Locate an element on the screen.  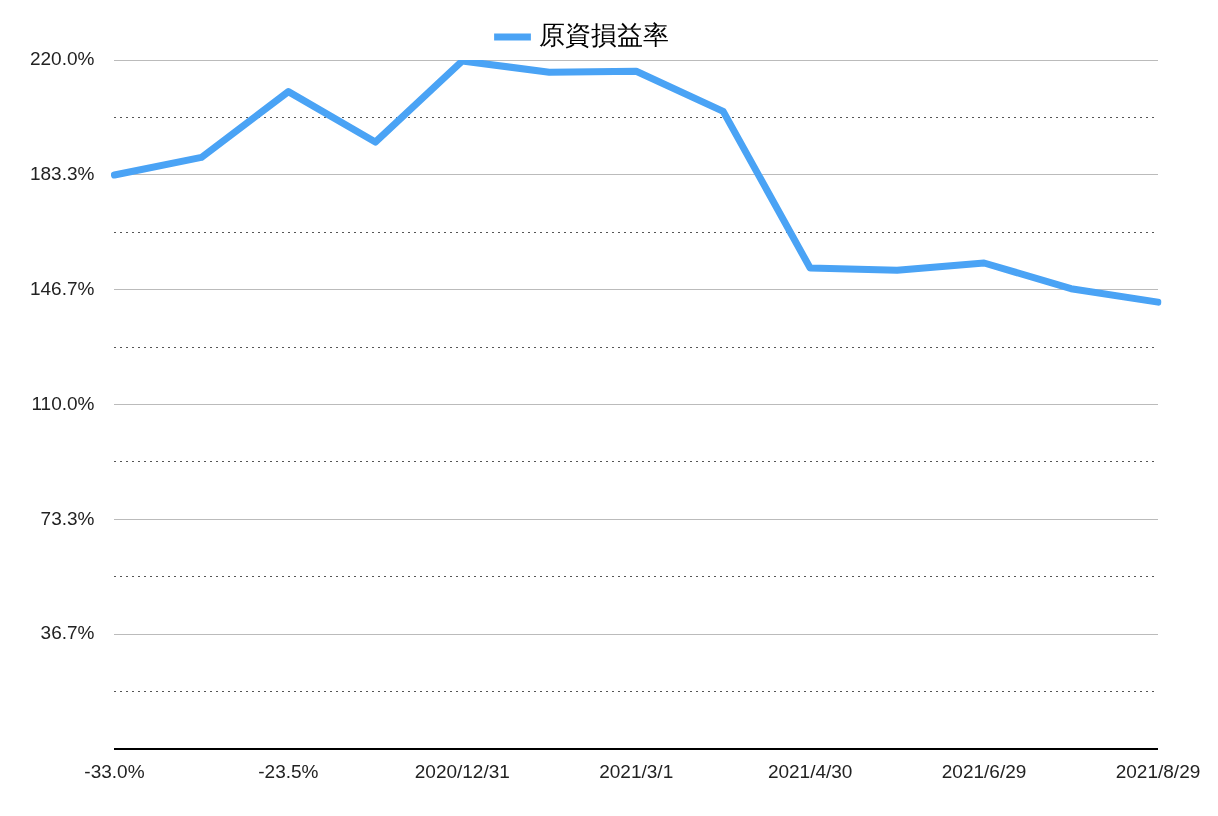
x-tick-label: 2021/6/29 is located at coordinates (984, 771).